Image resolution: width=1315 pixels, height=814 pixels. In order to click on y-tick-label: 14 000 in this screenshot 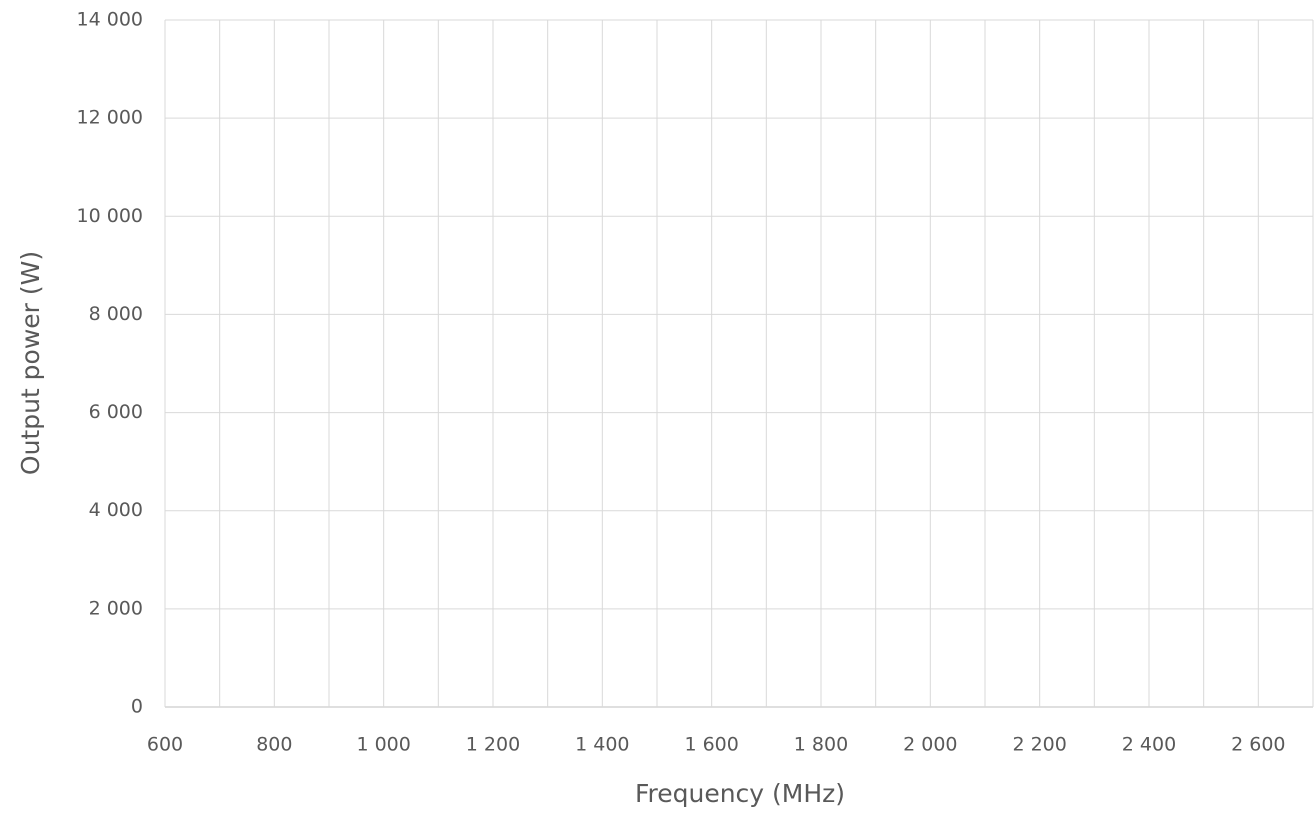, I will do `click(110, 20)`.